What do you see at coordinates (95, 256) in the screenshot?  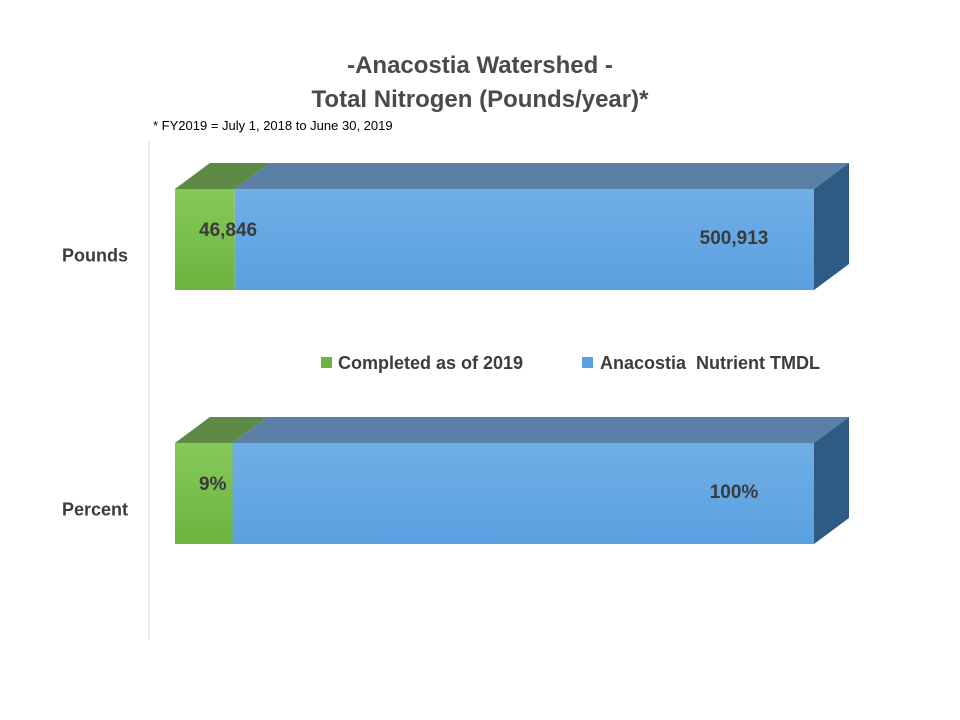 I see `category-label: Pounds` at bounding box center [95, 256].